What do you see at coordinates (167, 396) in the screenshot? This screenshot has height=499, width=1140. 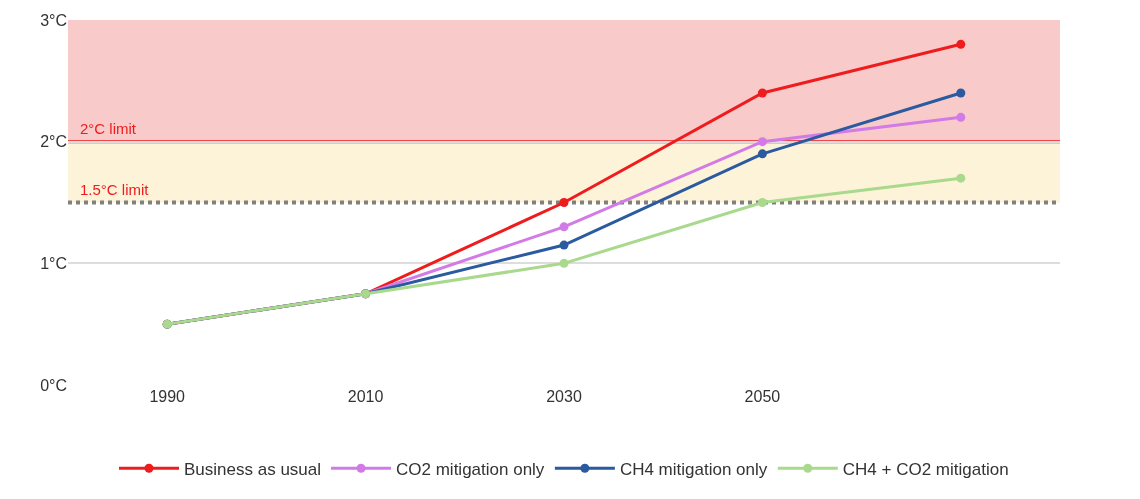 I see `x-tick-label: 1990` at bounding box center [167, 396].